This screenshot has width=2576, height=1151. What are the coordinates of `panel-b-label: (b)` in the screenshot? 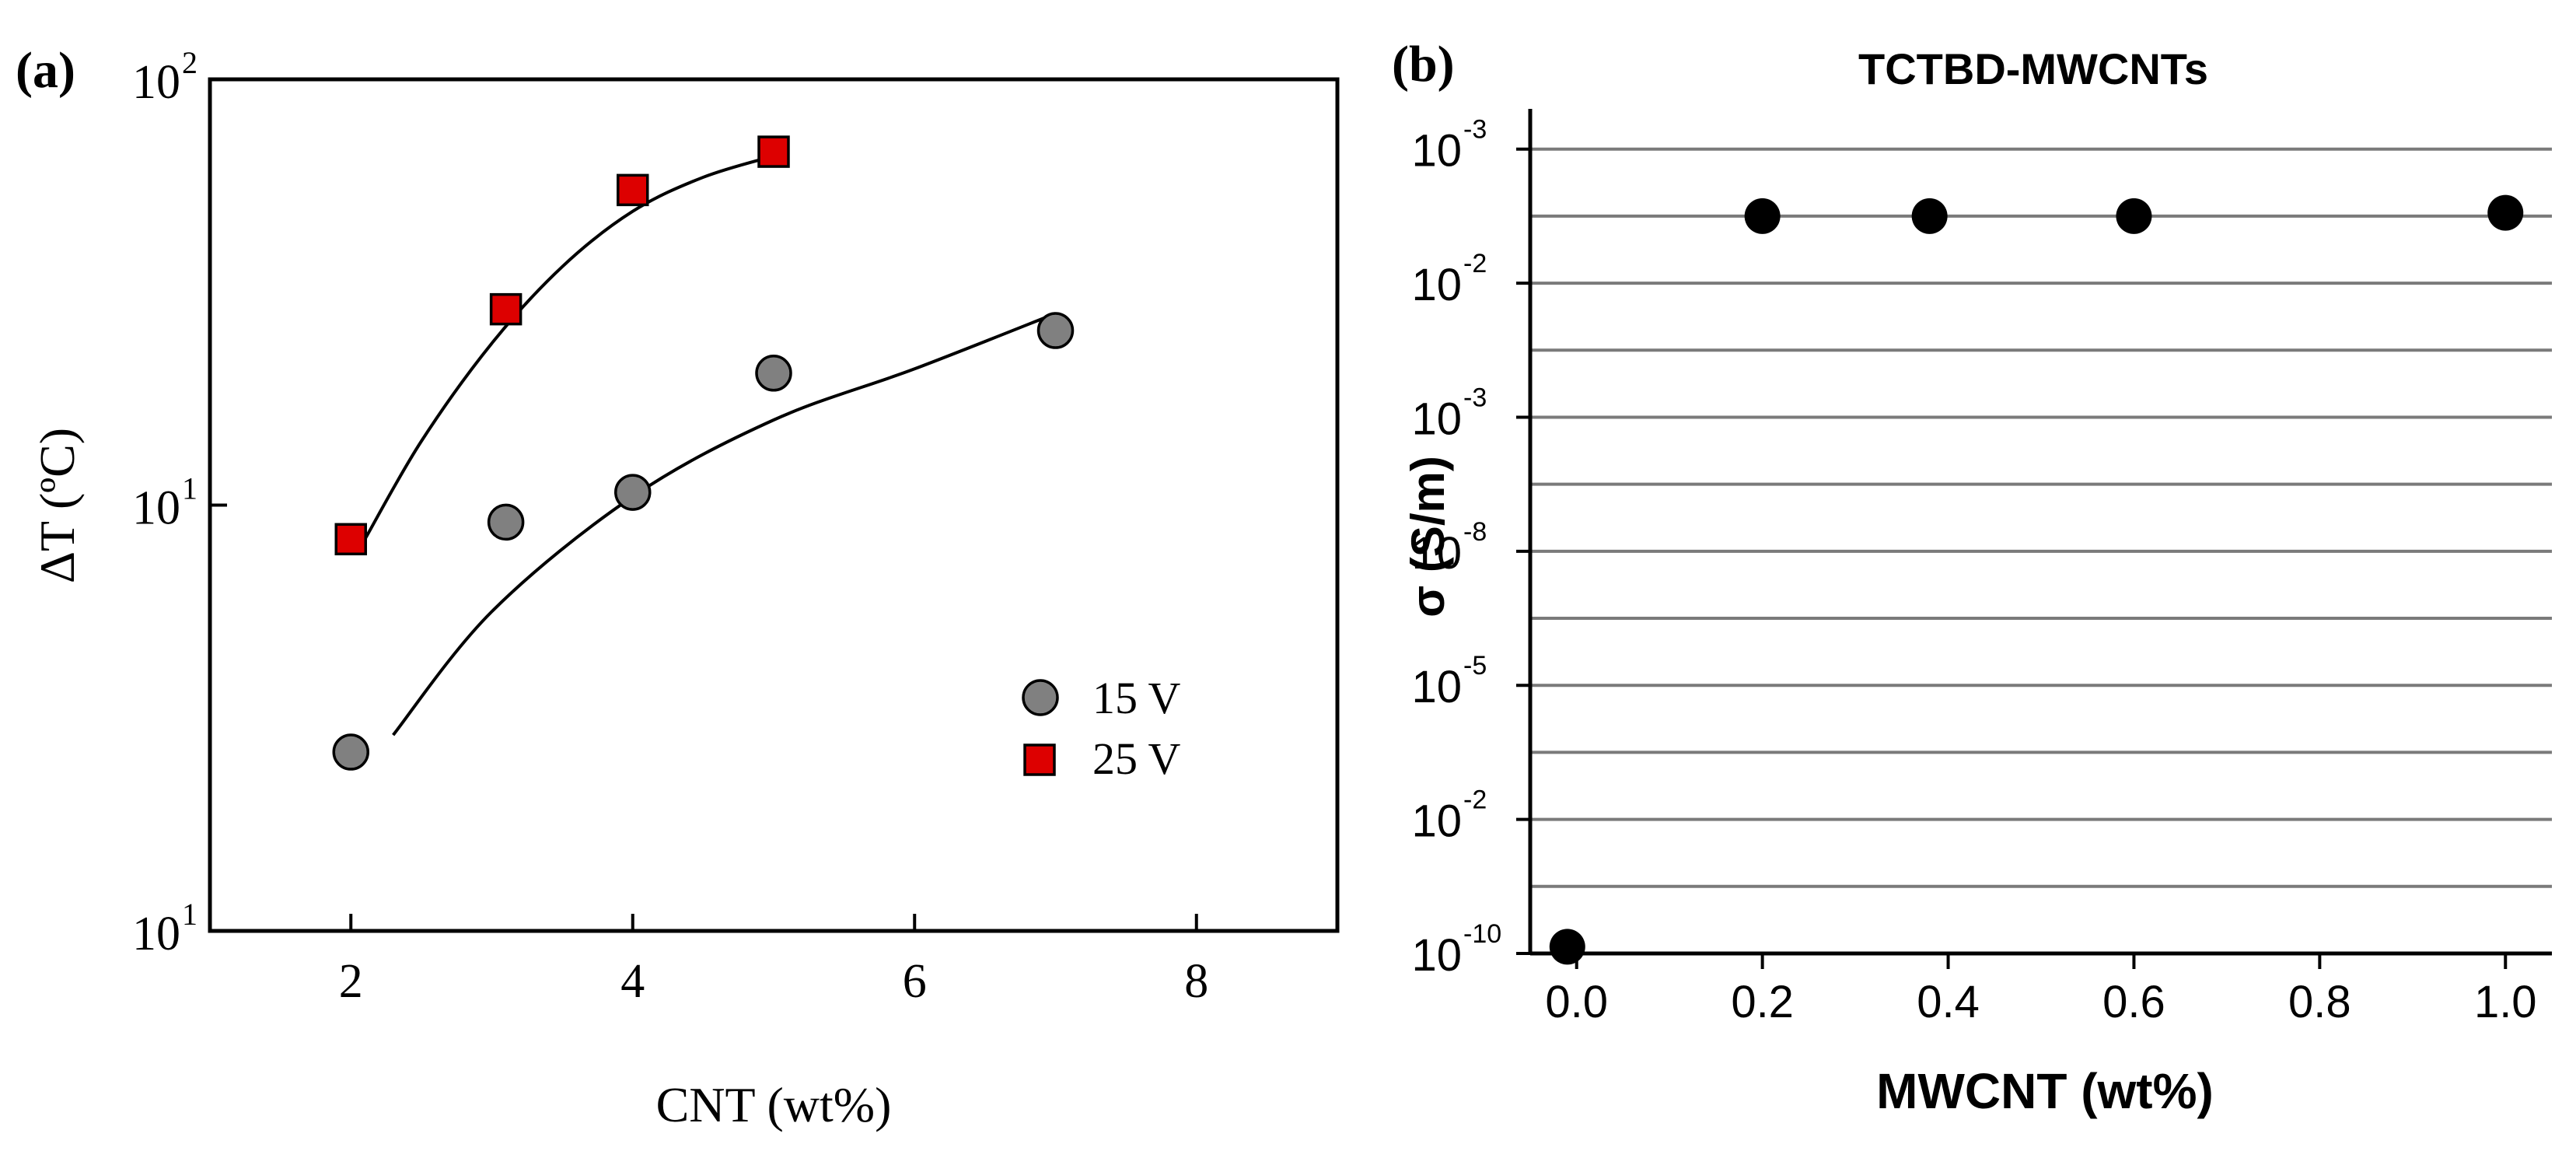 It's located at (1423, 64).